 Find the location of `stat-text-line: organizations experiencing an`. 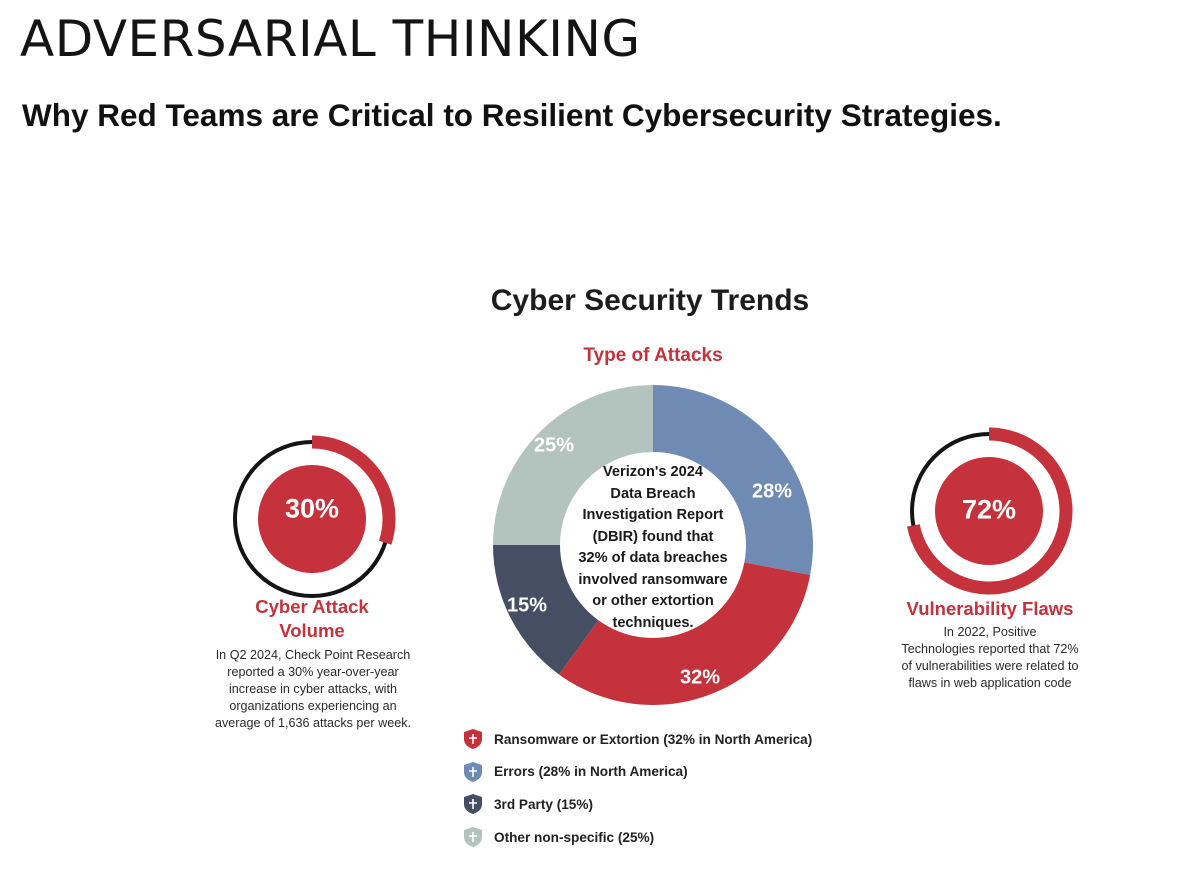

stat-text-line: organizations experiencing an is located at coordinates (313, 706).